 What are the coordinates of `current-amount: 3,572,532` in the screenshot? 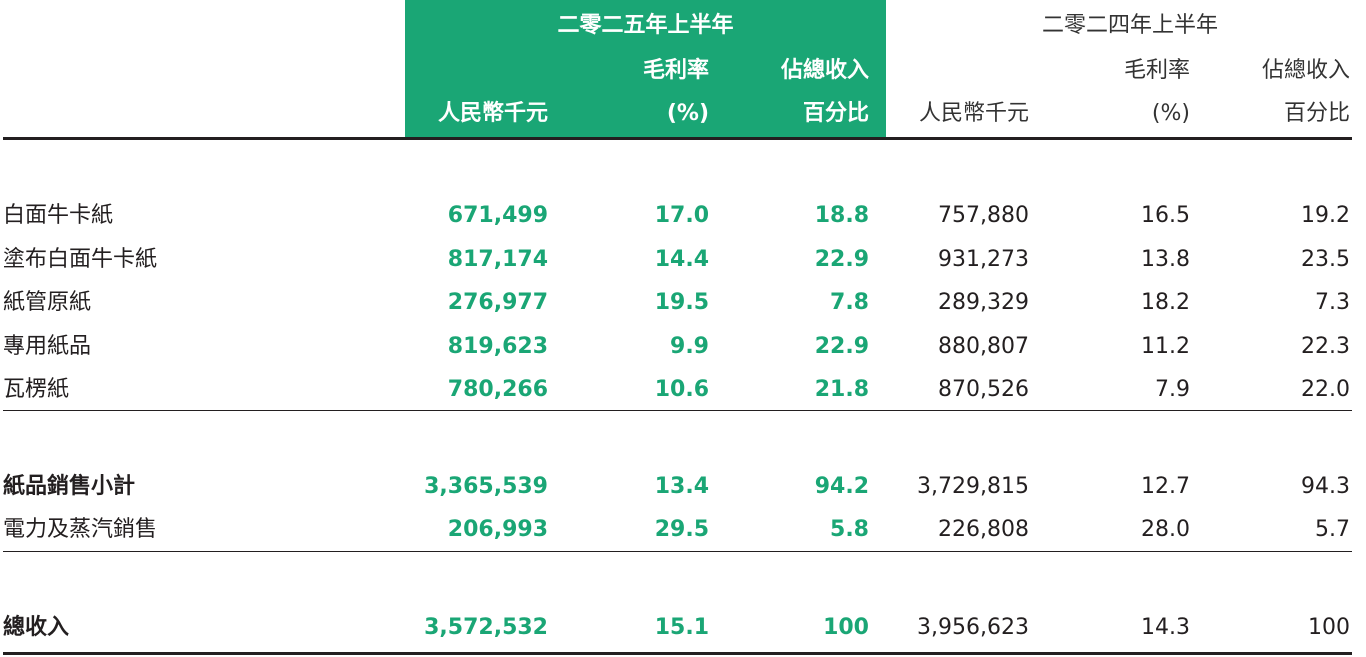 It's located at (486, 627).